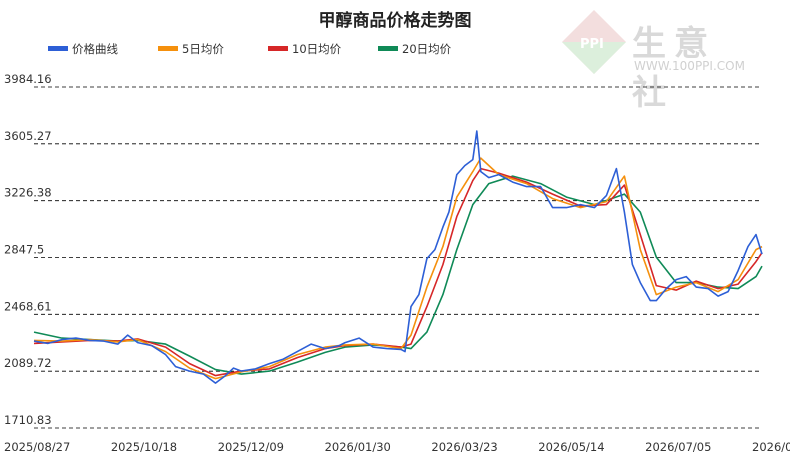 Image resolution: width=790 pixels, height=458 pixels. I want to click on x-tick-label: 2025/10/18, so click(144, 447).